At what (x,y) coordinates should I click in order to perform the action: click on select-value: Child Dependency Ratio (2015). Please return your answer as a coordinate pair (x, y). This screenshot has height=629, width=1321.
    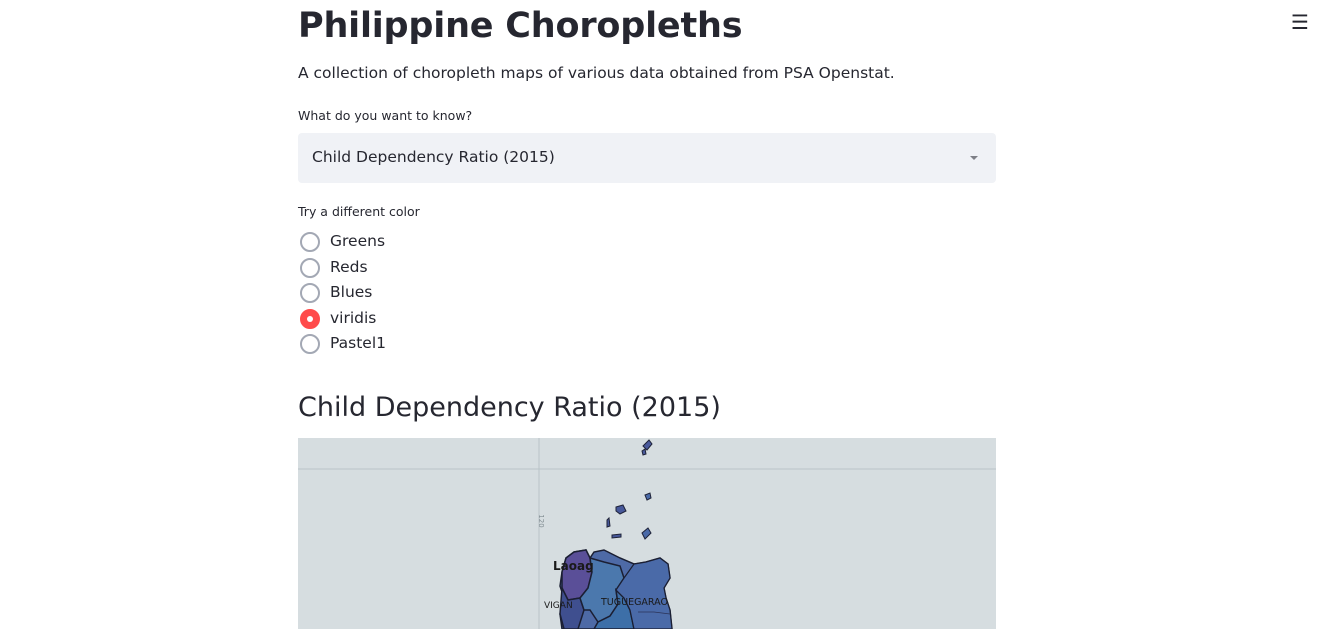
    Looking at the image, I should click on (433, 157).